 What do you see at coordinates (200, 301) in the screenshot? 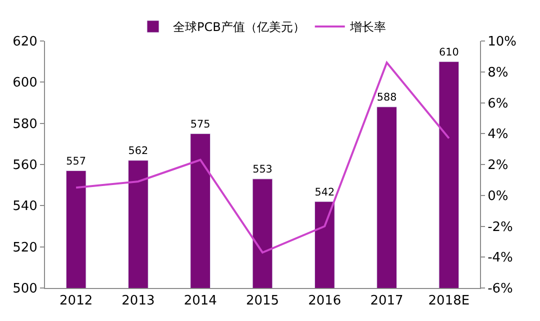
I see `x-tick-label: 2014` at bounding box center [200, 301].